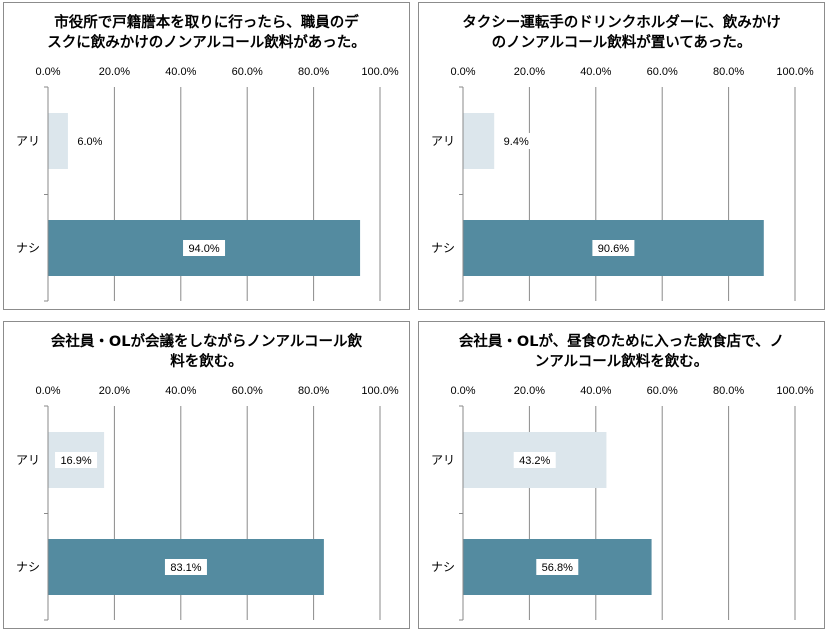 This screenshot has width=831, height=638. Describe the element at coordinates (206, 43) in the screenshot. I see `chart-title-line: スクに飲みかけのノンアルコール飲料があった。` at that location.